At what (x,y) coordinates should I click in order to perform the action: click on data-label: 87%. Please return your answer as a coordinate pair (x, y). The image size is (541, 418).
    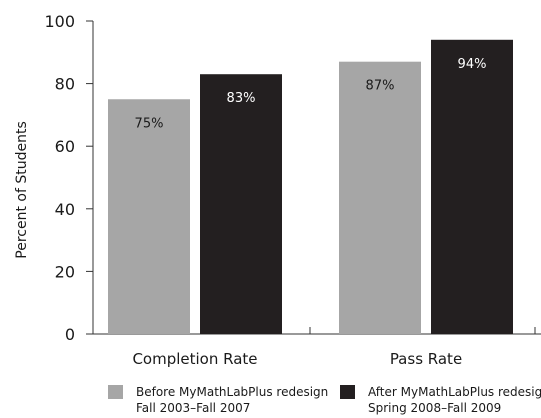
    Looking at the image, I should click on (380, 86).